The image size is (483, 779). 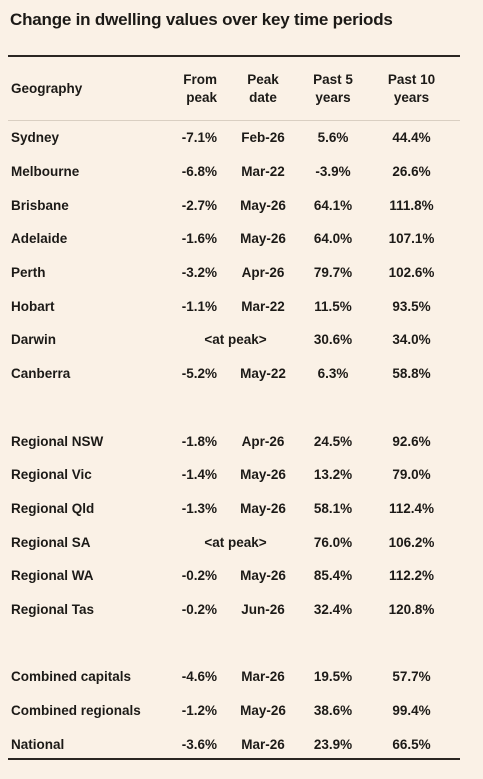 I want to click on geography: Darwin, so click(x=34, y=340).